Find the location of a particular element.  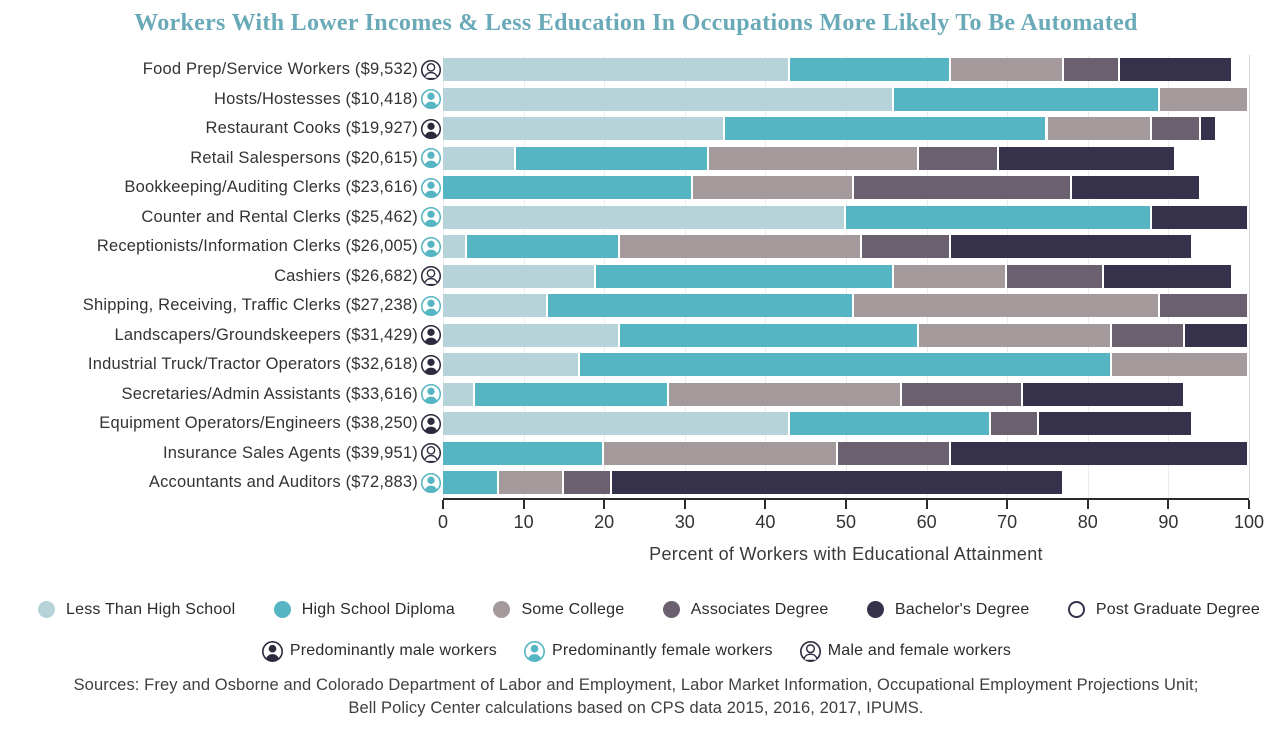

bar-row: Counter and Rental Clerks ($25,462) is located at coordinates (636, 218).